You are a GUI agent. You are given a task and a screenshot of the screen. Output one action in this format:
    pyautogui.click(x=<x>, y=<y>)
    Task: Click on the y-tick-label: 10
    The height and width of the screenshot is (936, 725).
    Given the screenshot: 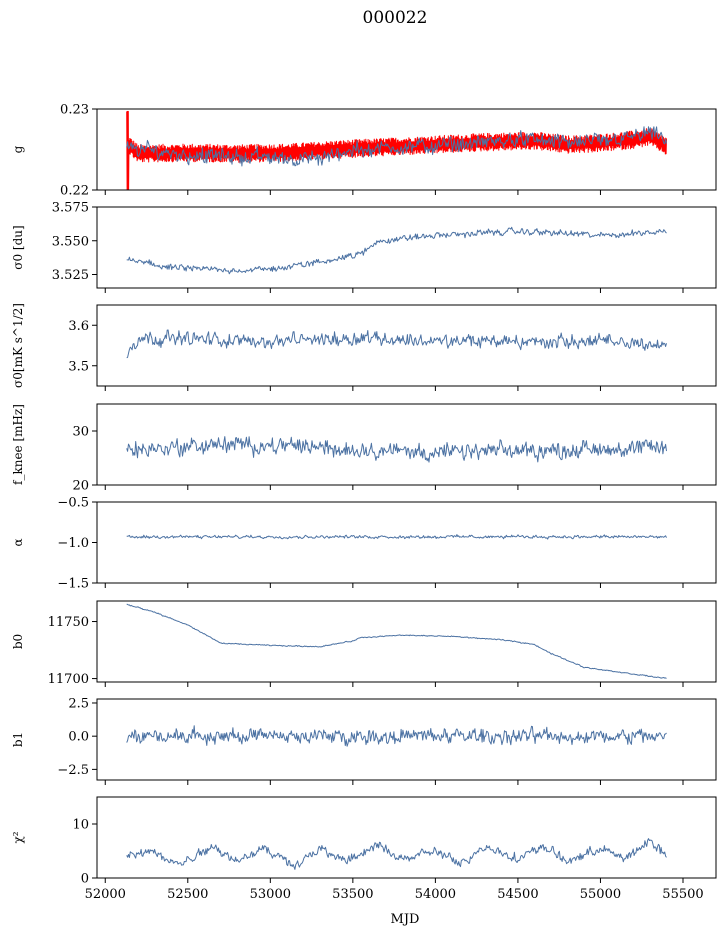 What is the action you would take?
    pyautogui.click(x=80, y=825)
    